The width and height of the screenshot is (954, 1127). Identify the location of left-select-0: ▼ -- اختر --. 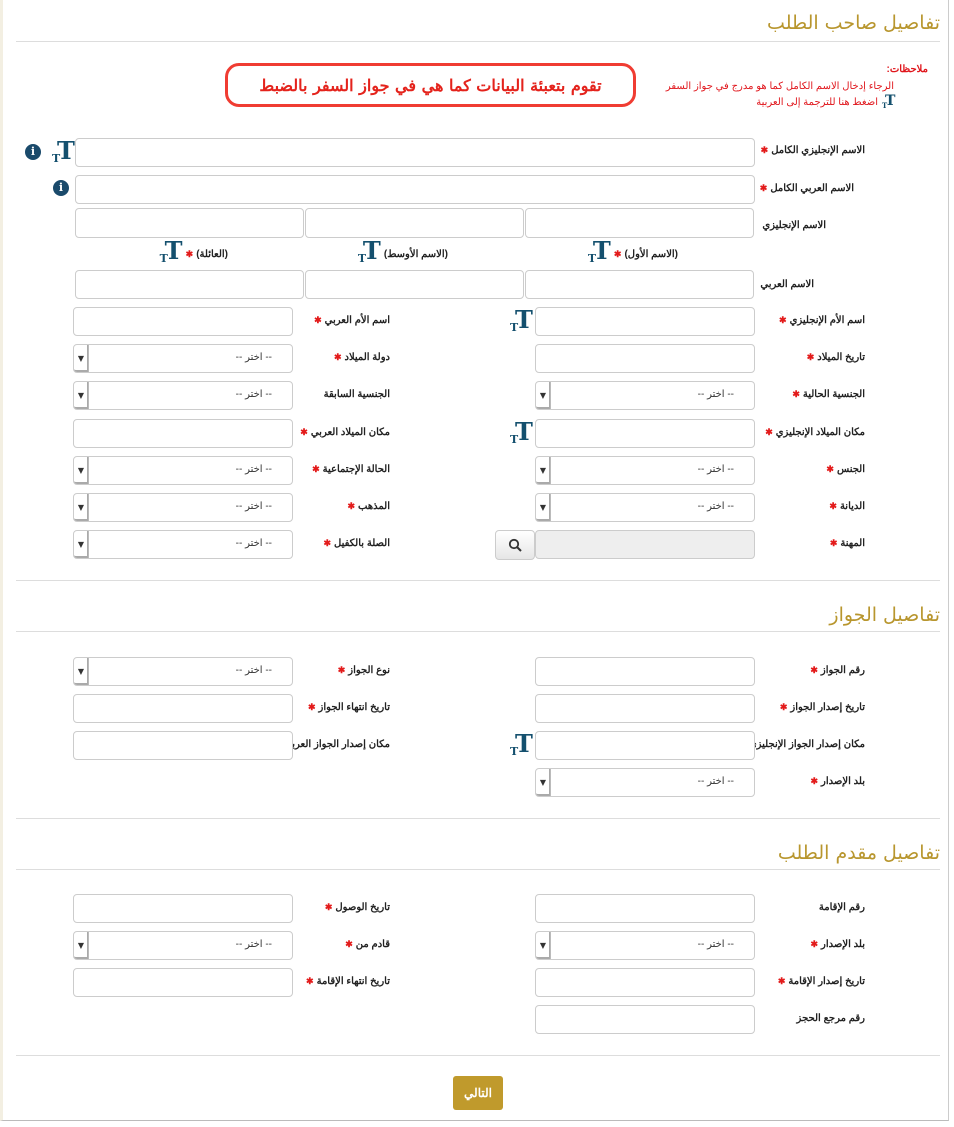
(183, 671).